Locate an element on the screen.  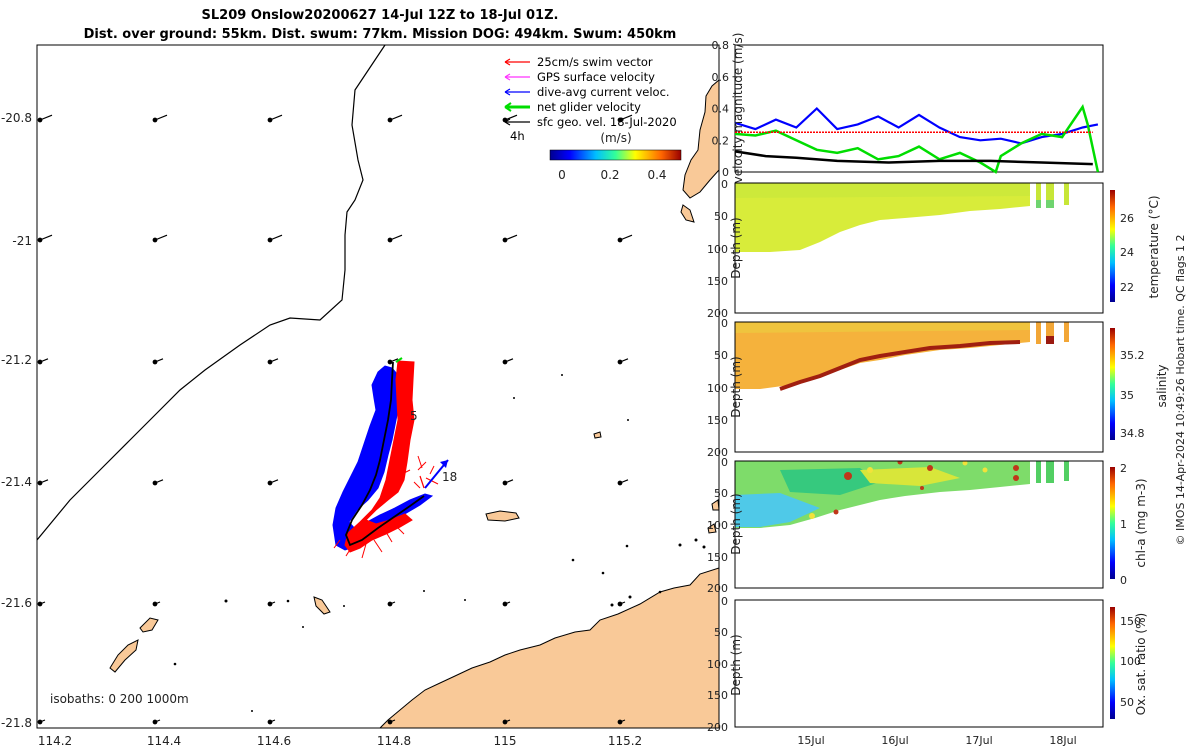
salinity-bottom-patch is located at coordinates (1050, 340).